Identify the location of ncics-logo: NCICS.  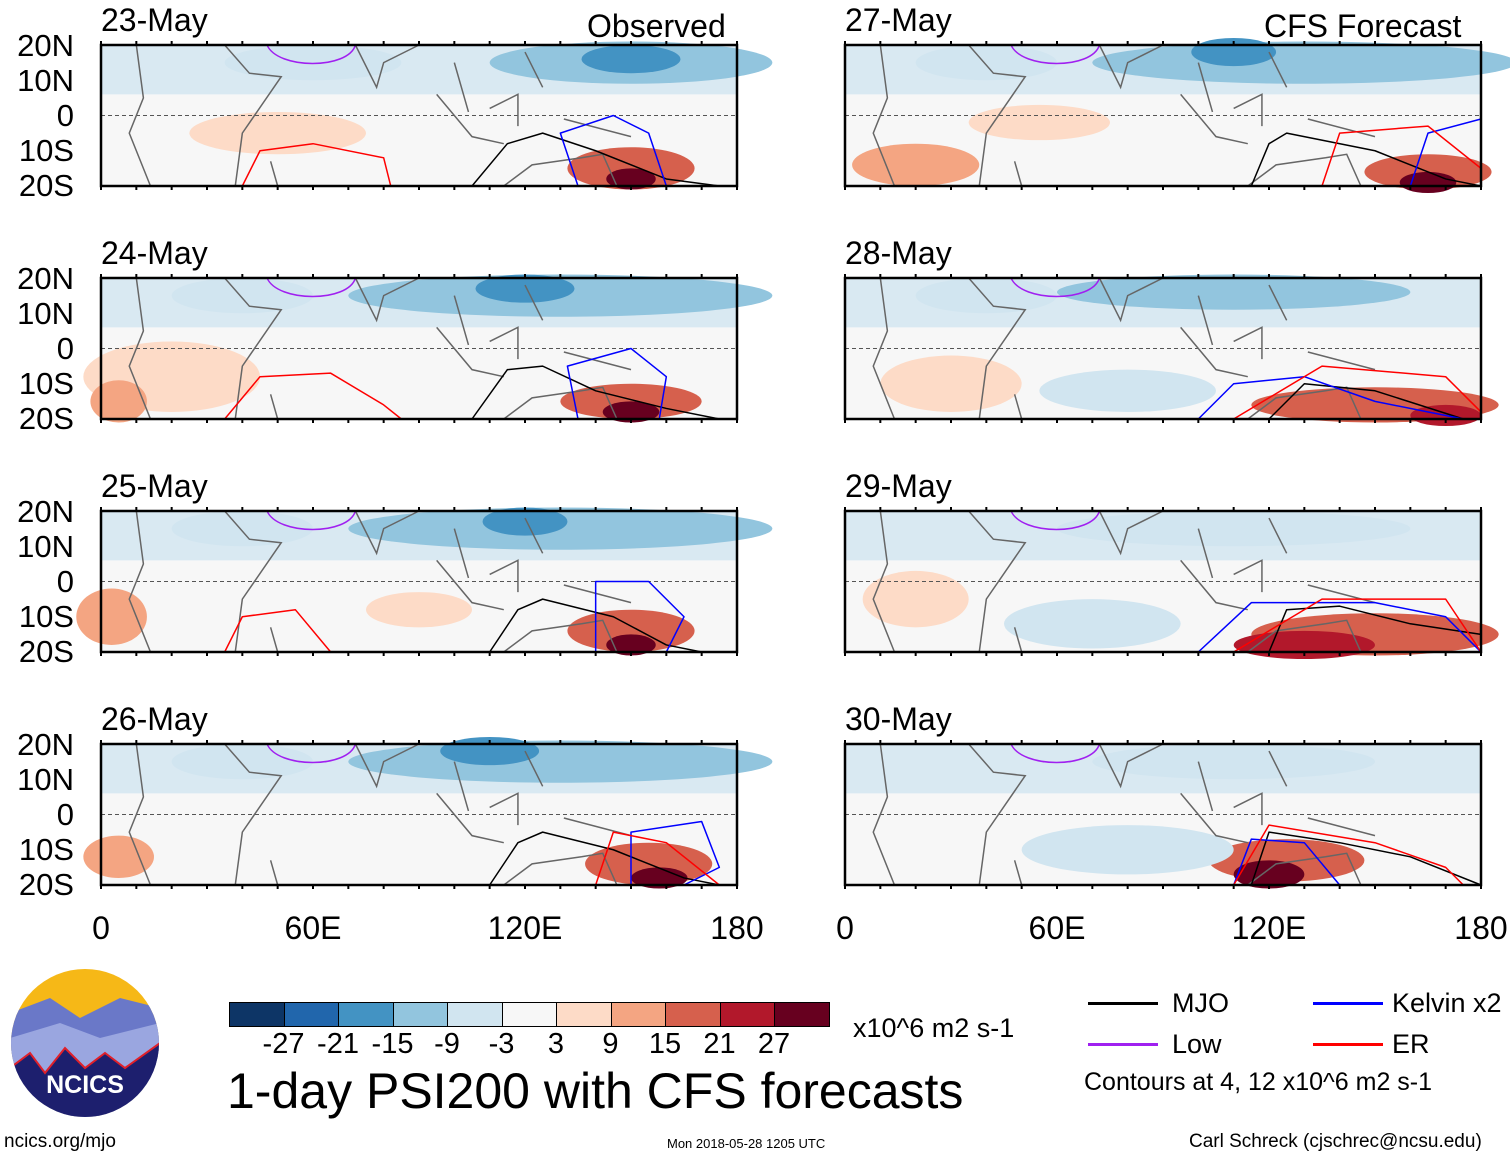
(85, 1043).